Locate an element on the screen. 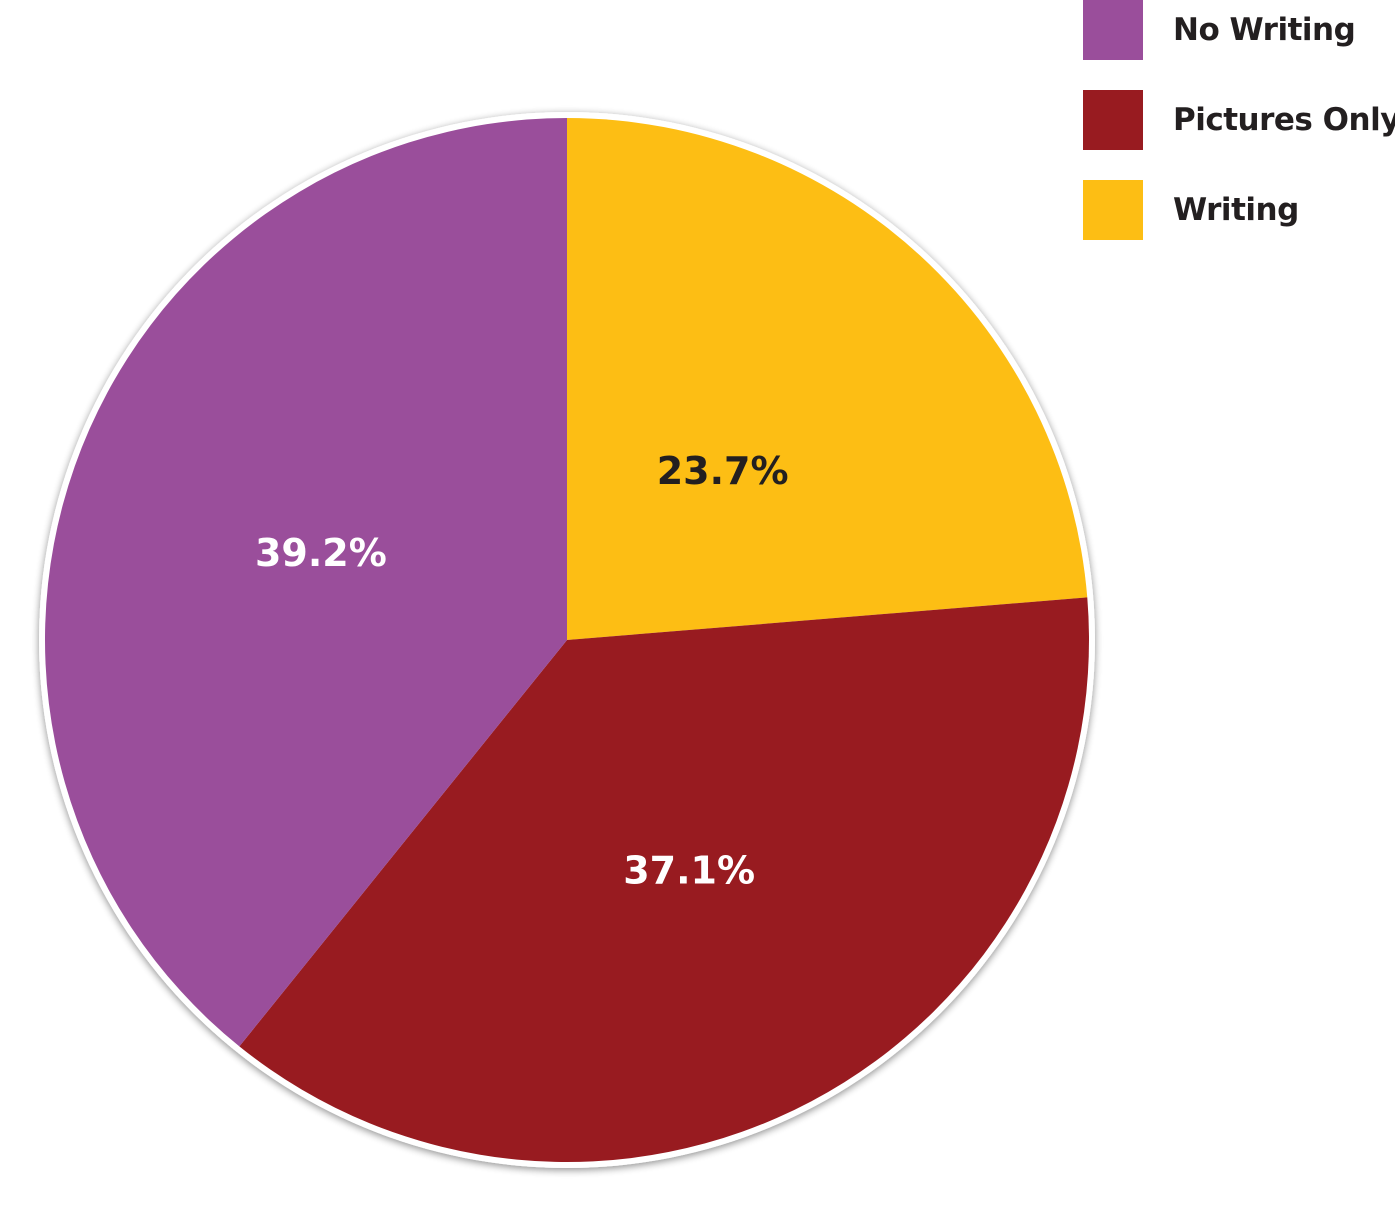 This screenshot has width=1395, height=1207. slice-label-writing: 23.7% is located at coordinates (723, 471).